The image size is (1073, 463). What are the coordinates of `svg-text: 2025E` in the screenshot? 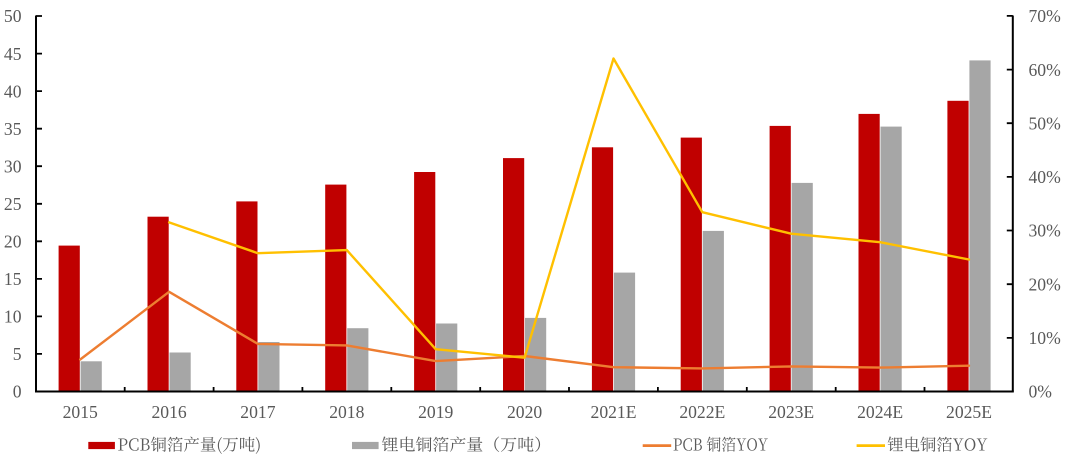 It's located at (969, 412).